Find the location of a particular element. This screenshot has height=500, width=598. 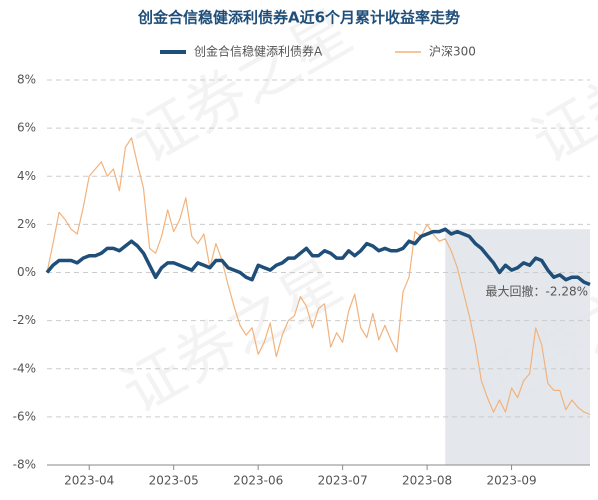

annotation: 最大回撤：-2.28% is located at coordinates (537, 291).